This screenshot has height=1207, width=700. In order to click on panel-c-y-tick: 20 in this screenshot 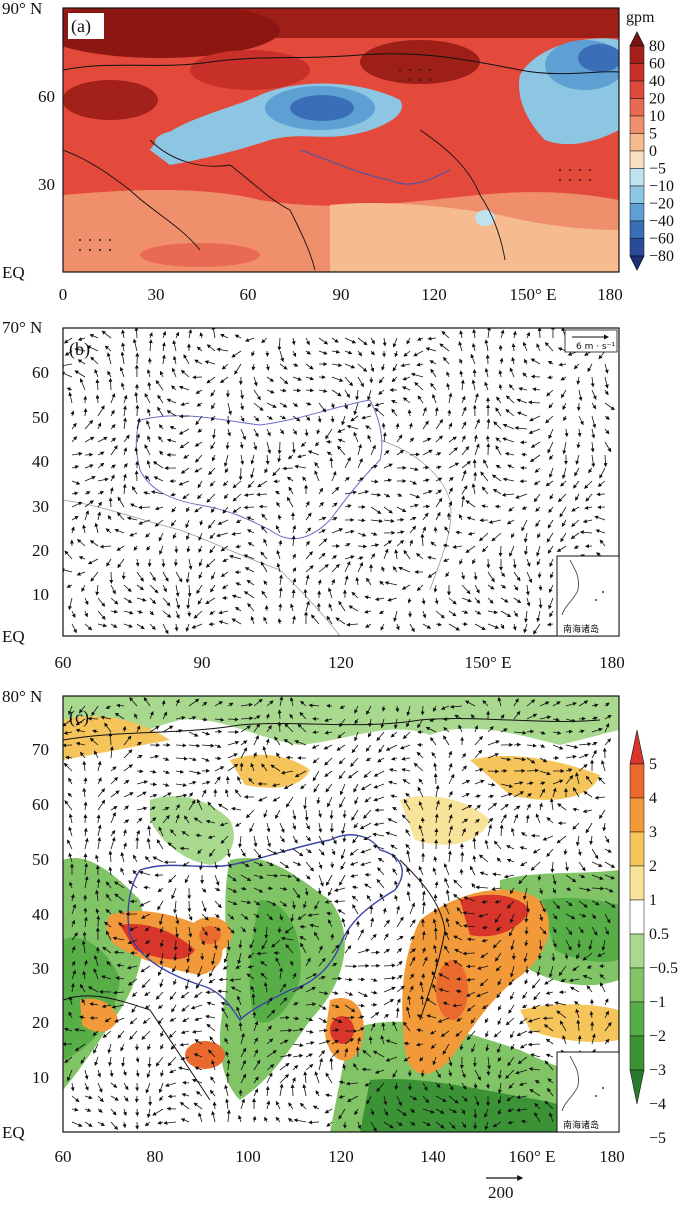, I will do `click(40, 1022)`.